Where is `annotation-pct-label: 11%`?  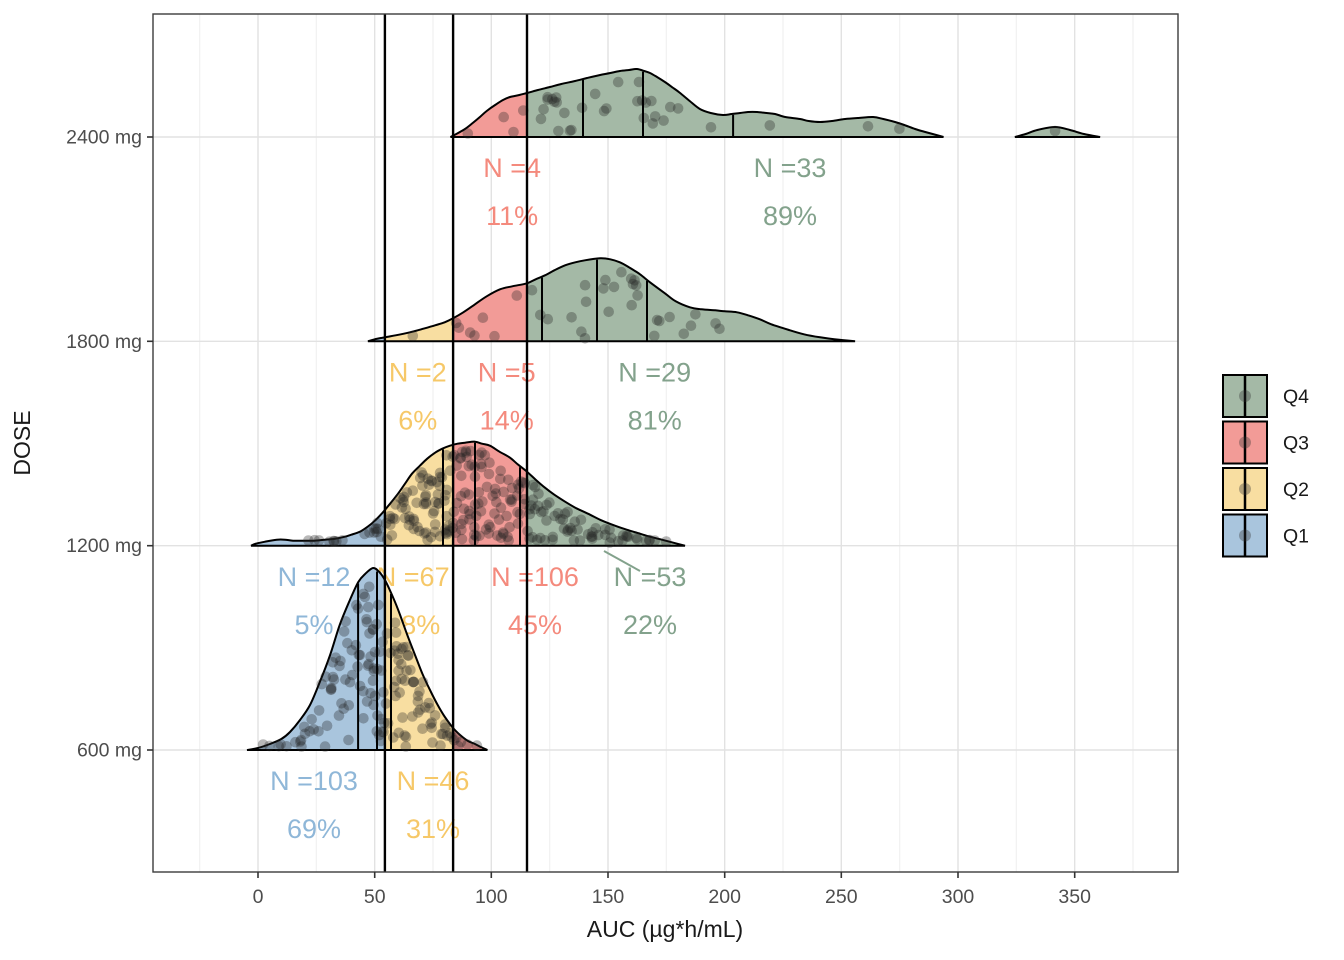
annotation-pct-label: 11% is located at coordinates (512, 216).